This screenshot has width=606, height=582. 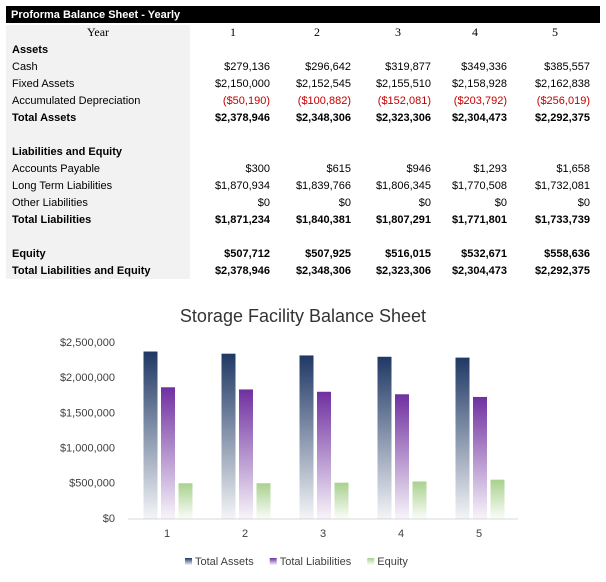 I want to click on header-year: 5, so click(x=555, y=32).